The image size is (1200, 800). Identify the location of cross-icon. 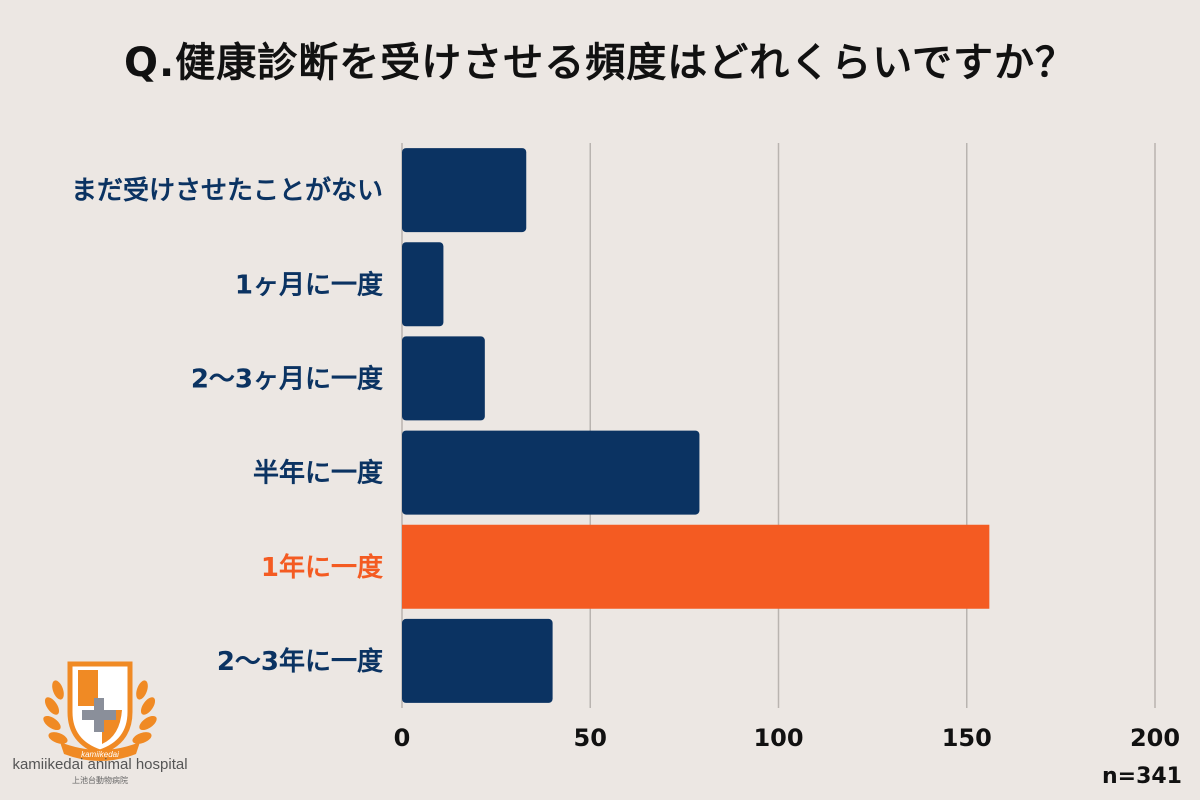
(99, 715).